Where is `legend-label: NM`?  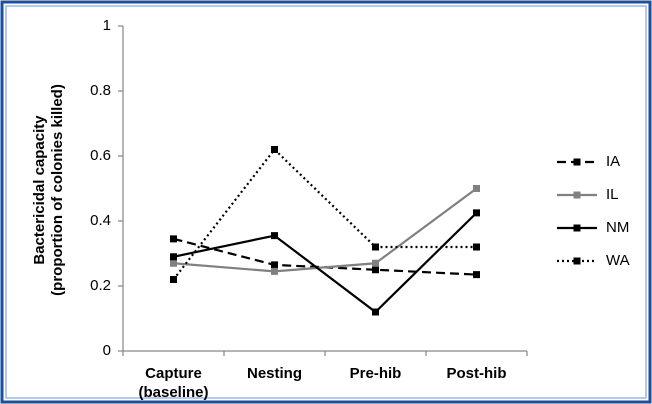 legend-label: NM is located at coordinates (617, 227).